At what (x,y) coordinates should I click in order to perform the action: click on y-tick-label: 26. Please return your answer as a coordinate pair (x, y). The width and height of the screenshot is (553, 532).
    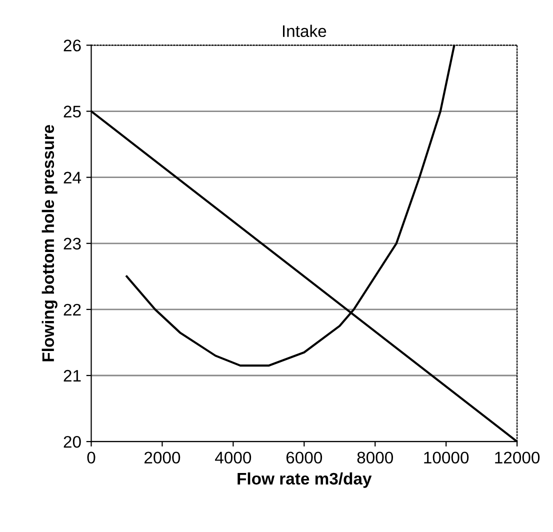
    Looking at the image, I should click on (72, 46).